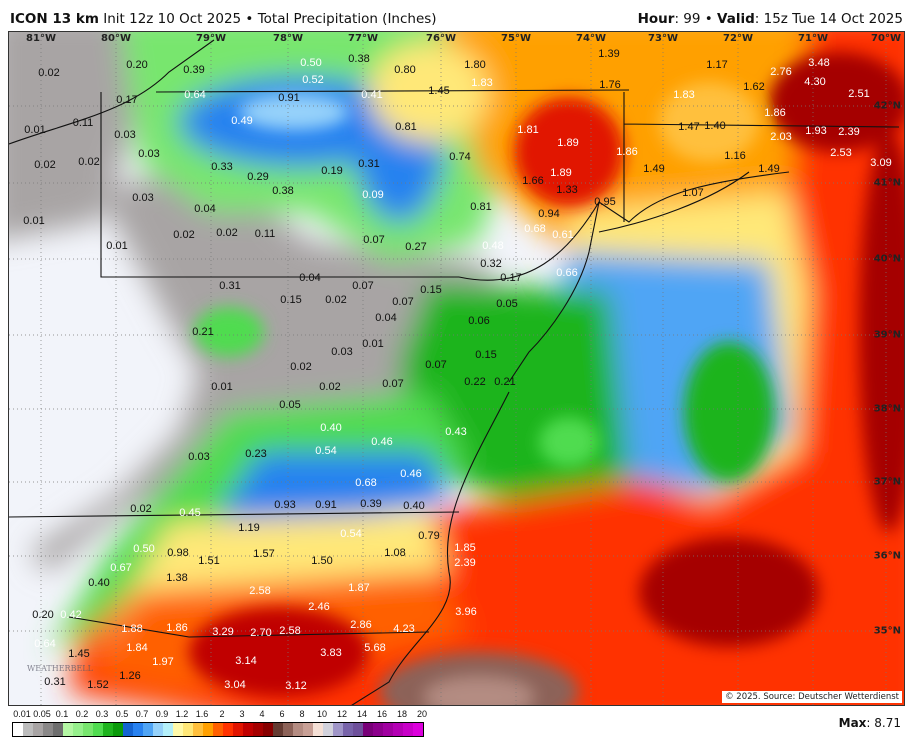 The image size is (913, 750). Describe the element at coordinates (42, 714) in the screenshot. I see `colorbar-tick-label: 0.05` at that location.